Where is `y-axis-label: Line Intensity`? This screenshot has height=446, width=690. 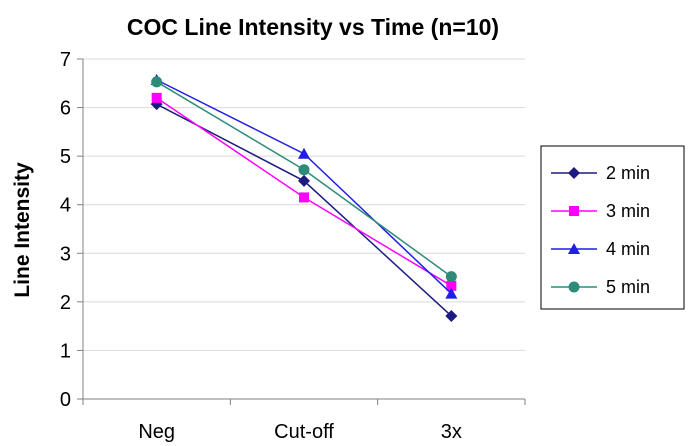
y-axis-label: Line Intensity is located at coordinates (22, 230).